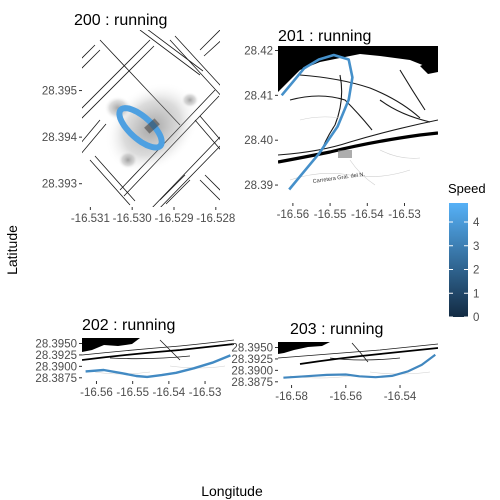 The width and height of the screenshot is (500, 500). What do you see at coordinates (258, 51) in the screenshot?
I see `y-tick-label: 28.42` at bounding box center [258, 51].